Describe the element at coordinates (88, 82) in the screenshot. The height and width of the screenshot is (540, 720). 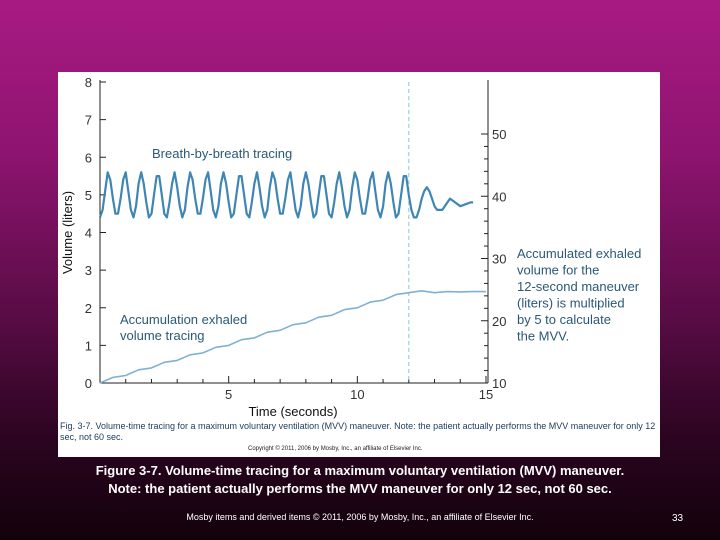
I see `y-tick-label: 8` at that location.